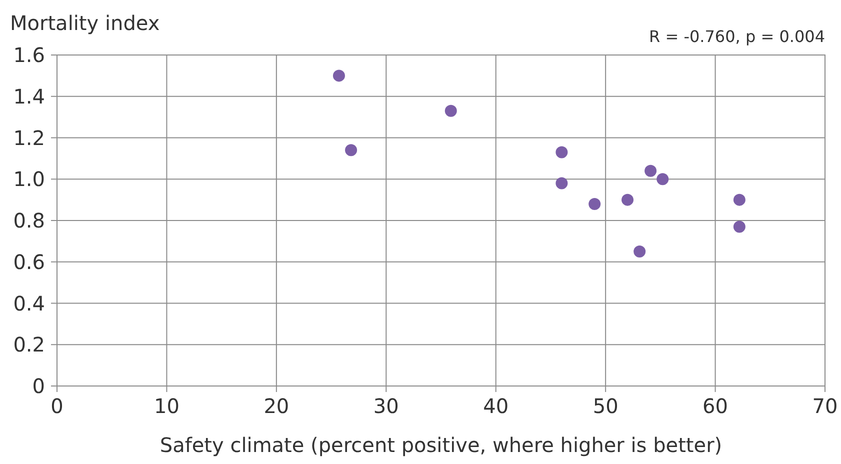  Describe the element at coordinates (29, 344) in the screenshot. I see `y-tick-label: 0.2` at that location.